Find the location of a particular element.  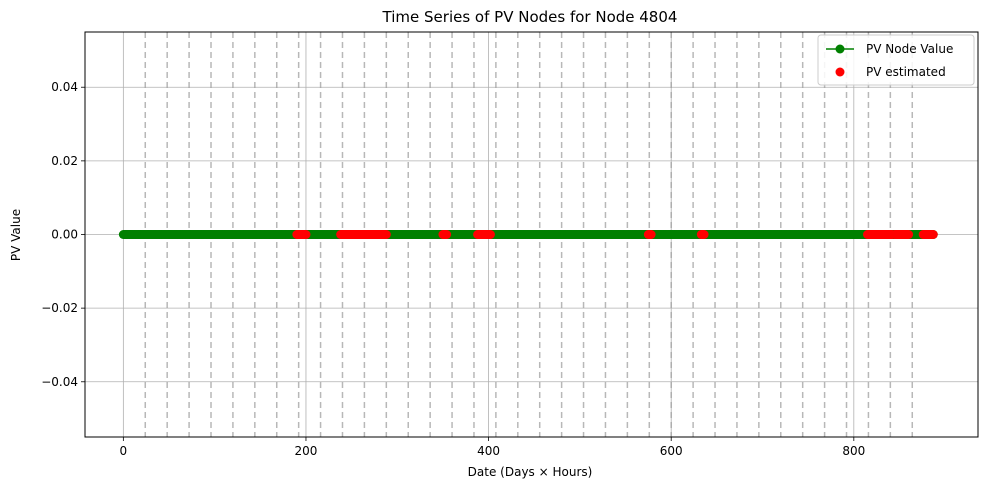

x-tick-label: 400 is located at coordinates (488, 451).